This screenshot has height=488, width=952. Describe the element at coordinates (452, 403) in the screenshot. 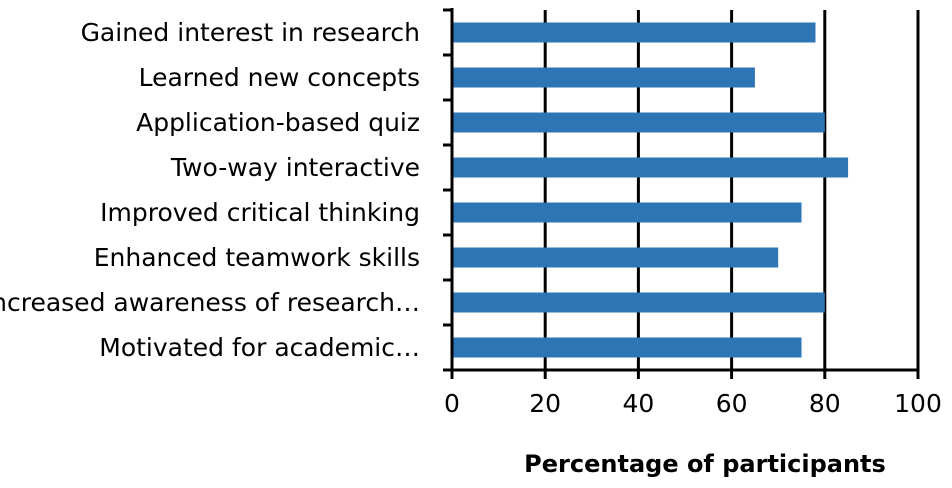

I see `x-tick-label: 0` at that location.